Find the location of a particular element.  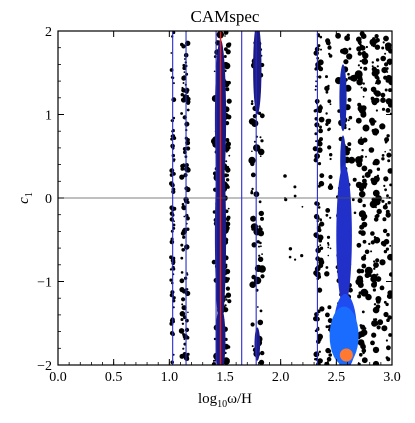

y-tick-label: −2 is located at coordinates (44, 366).